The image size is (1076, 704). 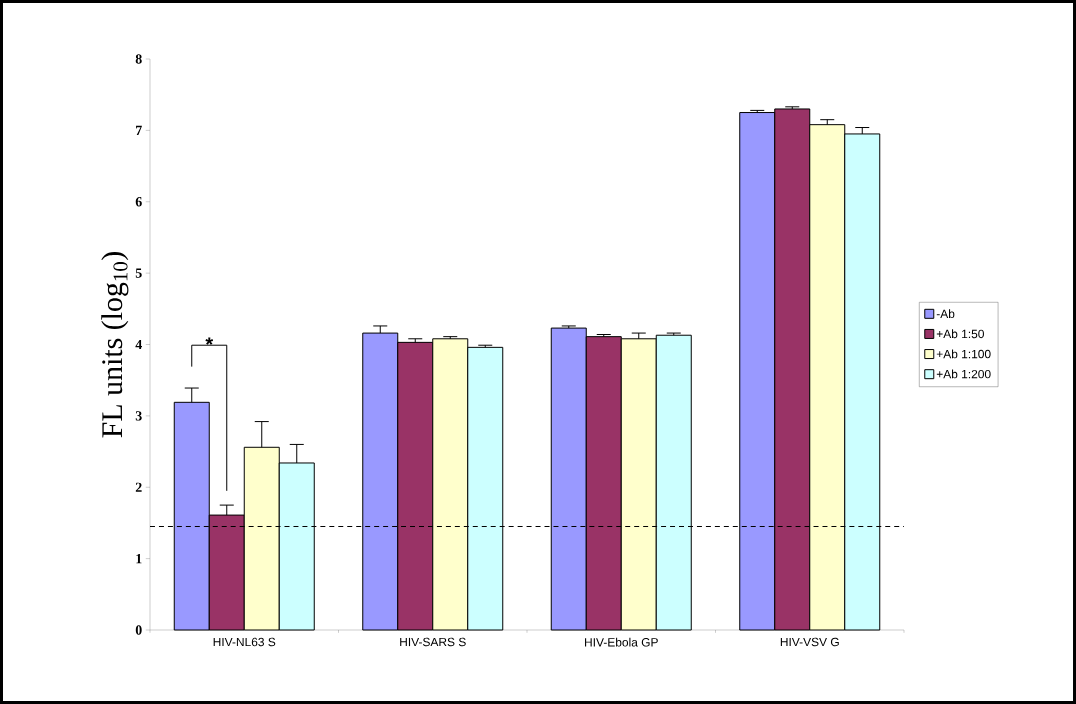 I want to click on y-tick-label: 5, so click(x=138, y=273).